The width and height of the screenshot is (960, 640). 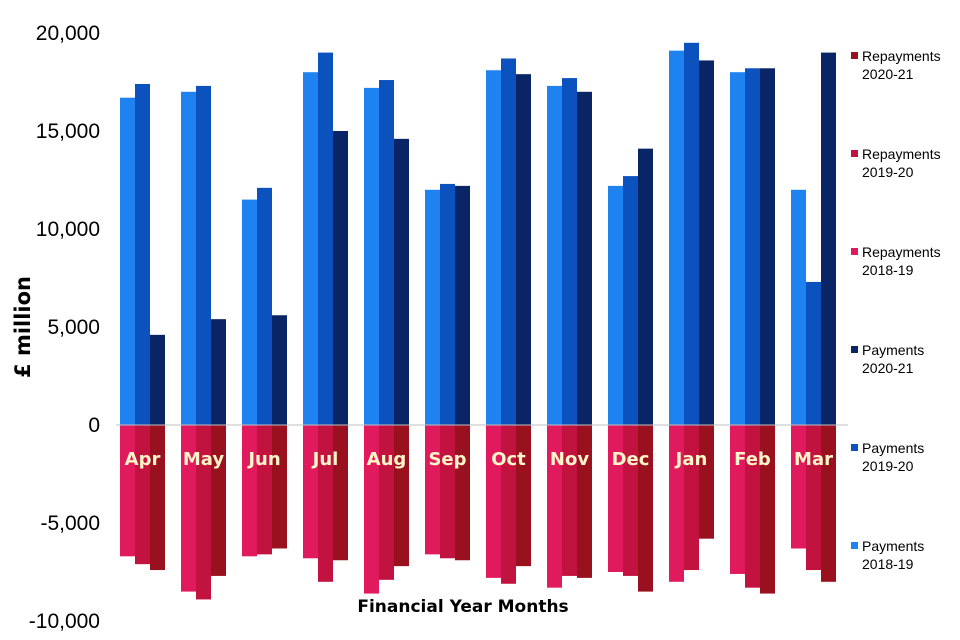 I want to click on y-tick-label: 15,000, so click(x=68, y=131).